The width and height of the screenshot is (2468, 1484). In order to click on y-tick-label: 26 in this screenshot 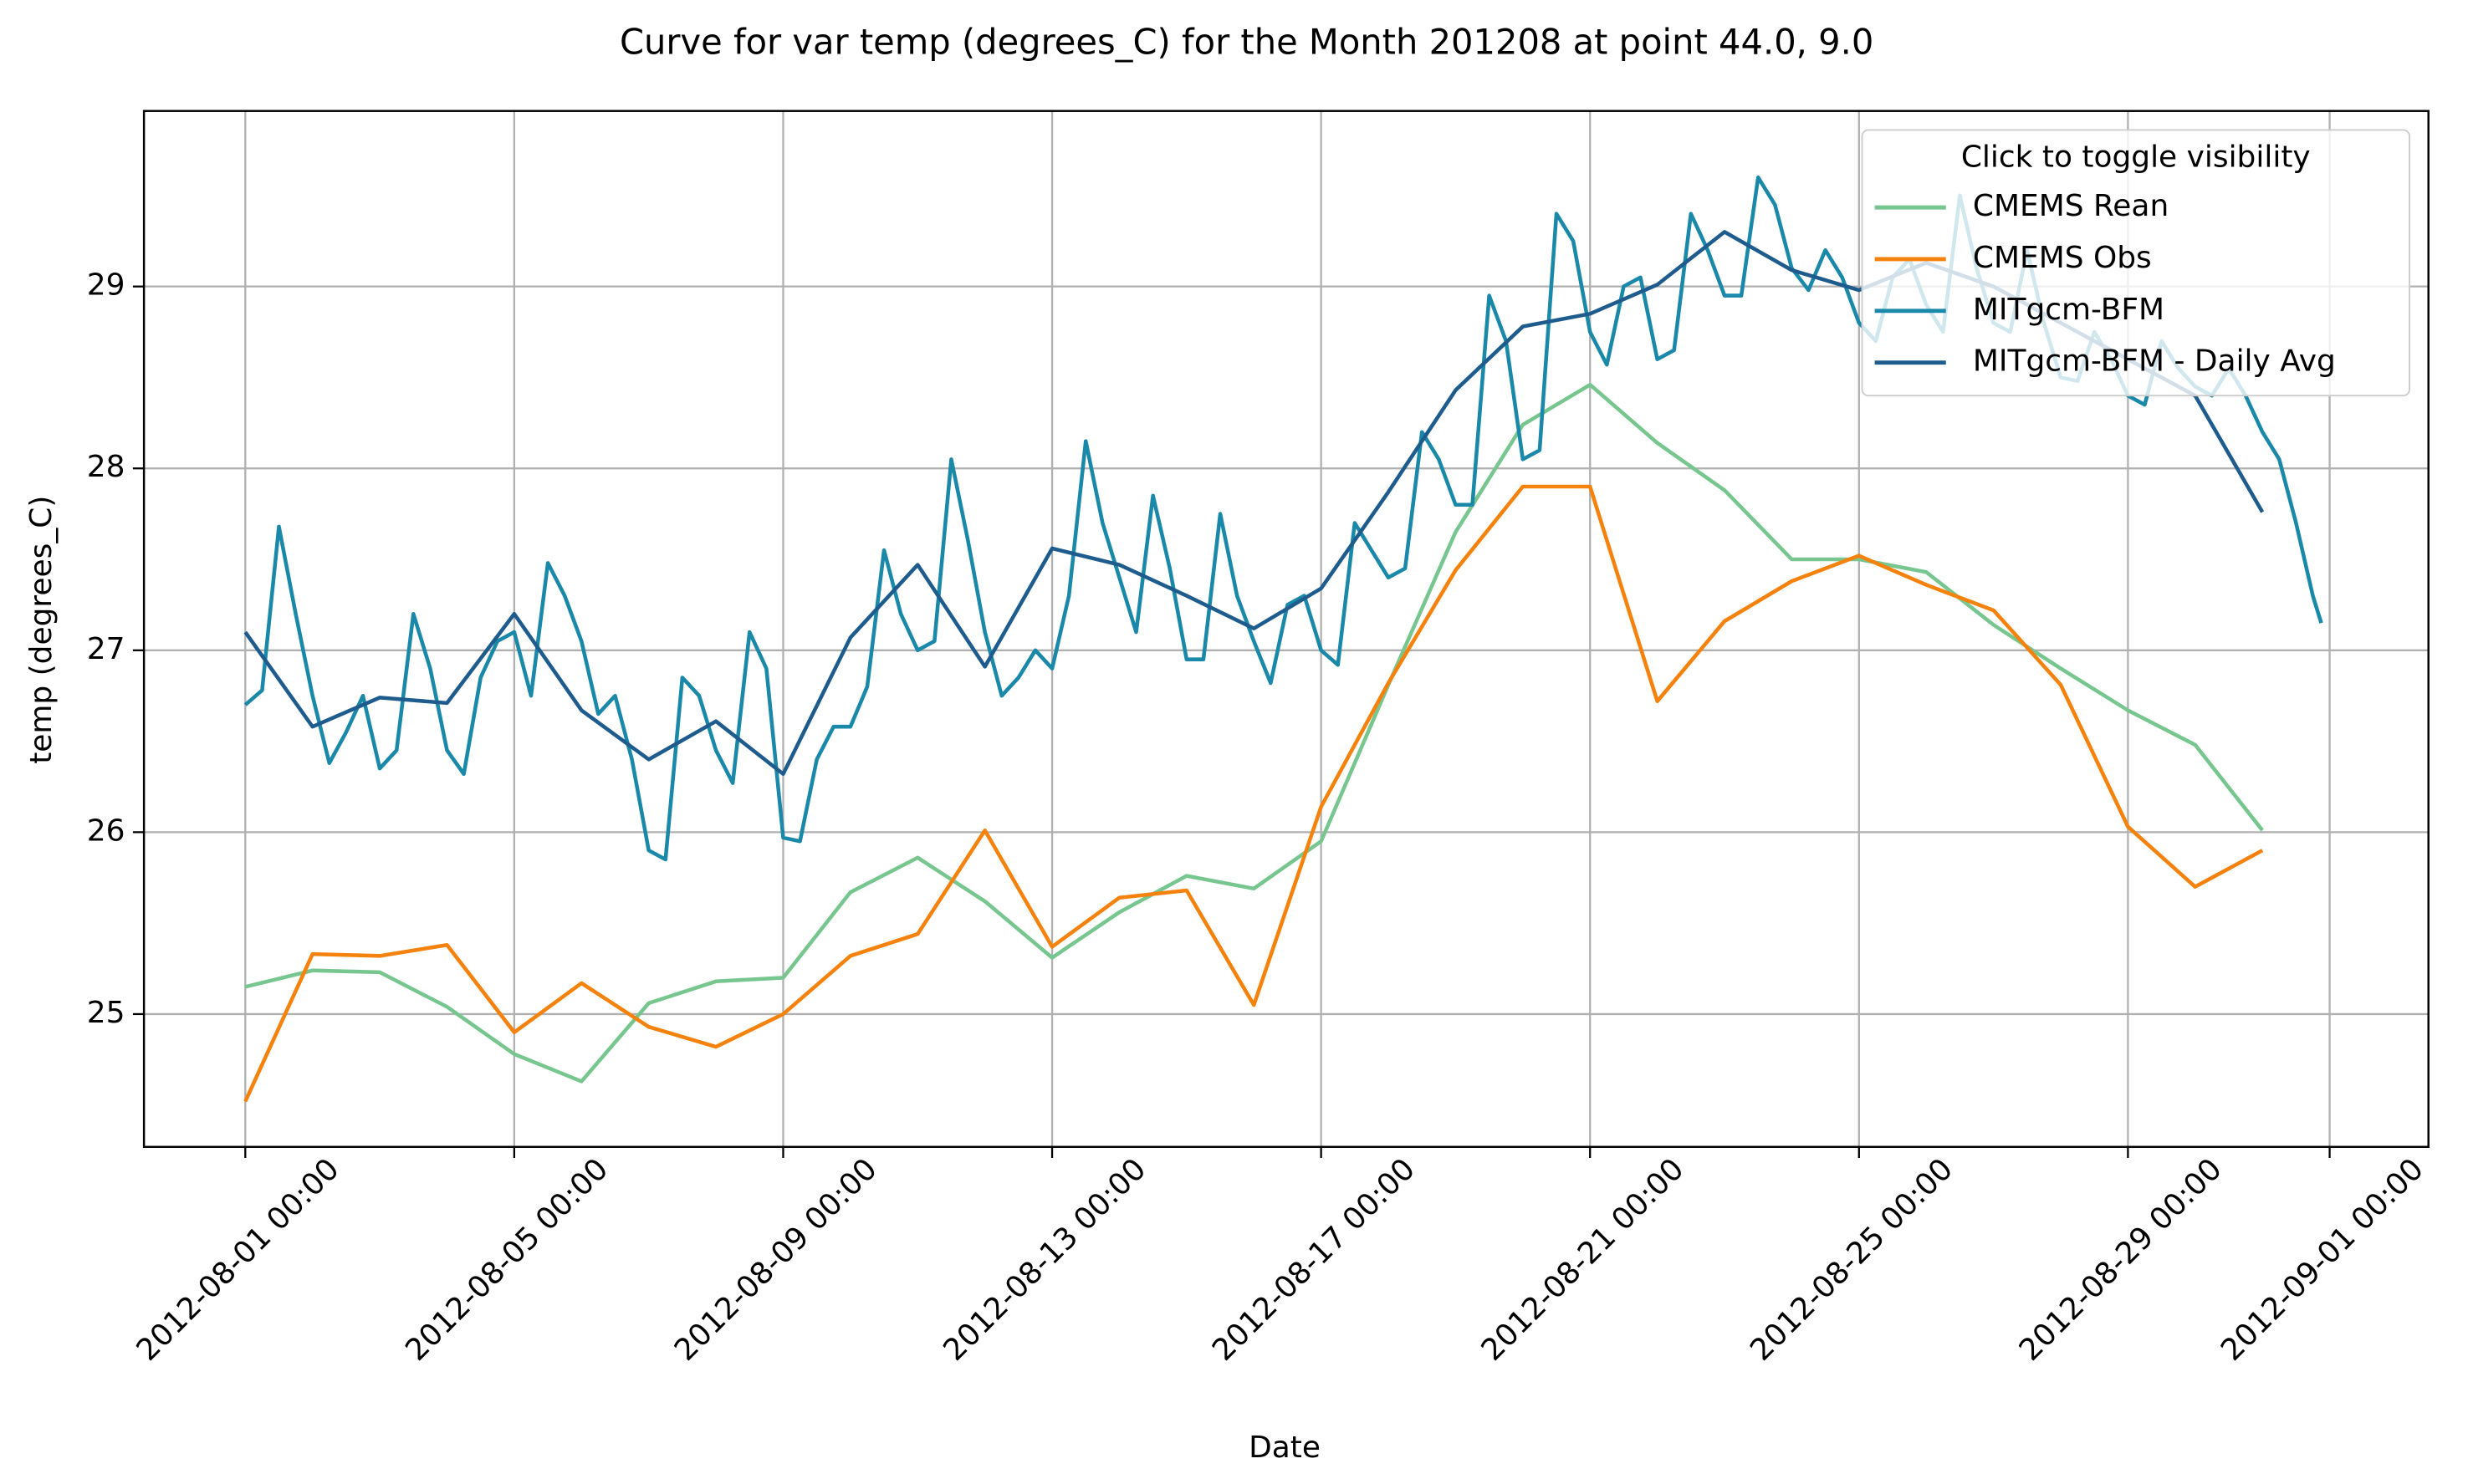, I will do `click(106, 830)`.